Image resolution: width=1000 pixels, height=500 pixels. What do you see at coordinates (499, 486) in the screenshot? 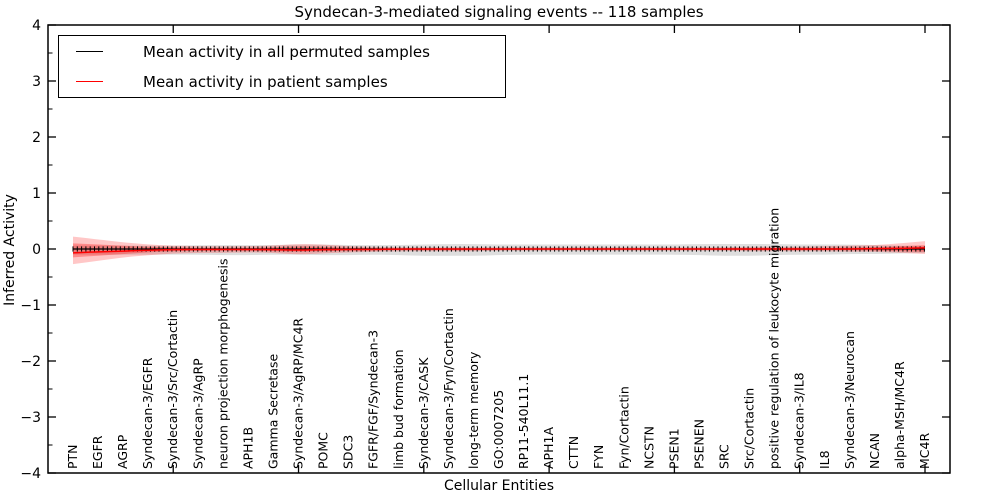
I see `x-axis-label: Cellular Entities` at bounding box center [499, 486].